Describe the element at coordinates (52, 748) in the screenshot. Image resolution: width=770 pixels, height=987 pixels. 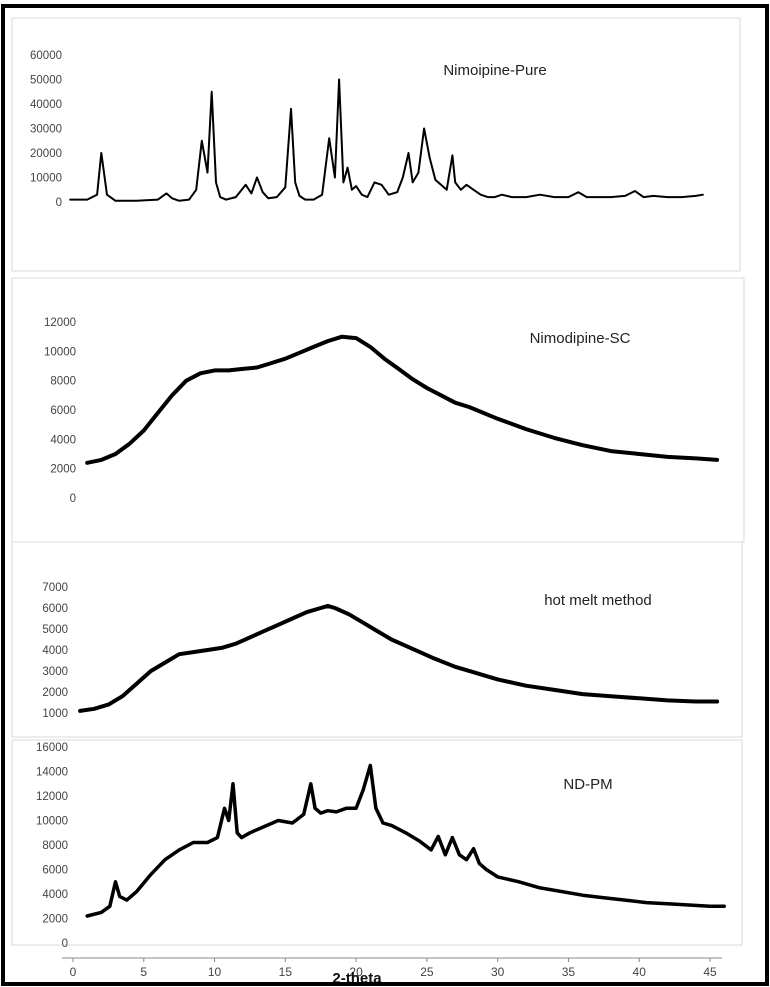
I see `y-tick-label: 16000` at that location.